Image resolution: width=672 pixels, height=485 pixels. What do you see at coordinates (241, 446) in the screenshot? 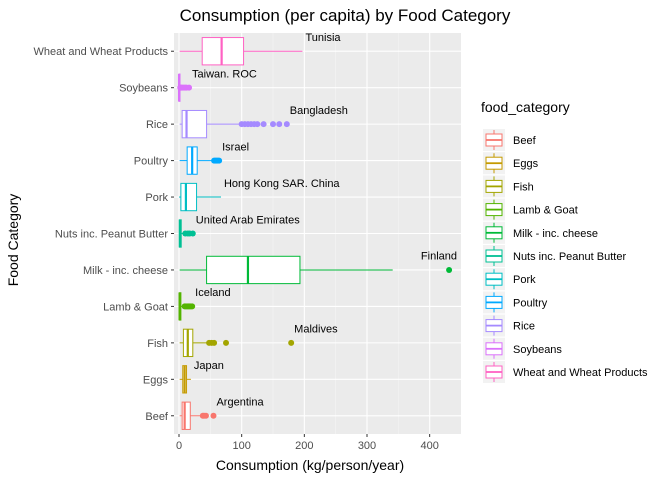
I see `x-tick-label: 100` at bounding box center [241, 446].